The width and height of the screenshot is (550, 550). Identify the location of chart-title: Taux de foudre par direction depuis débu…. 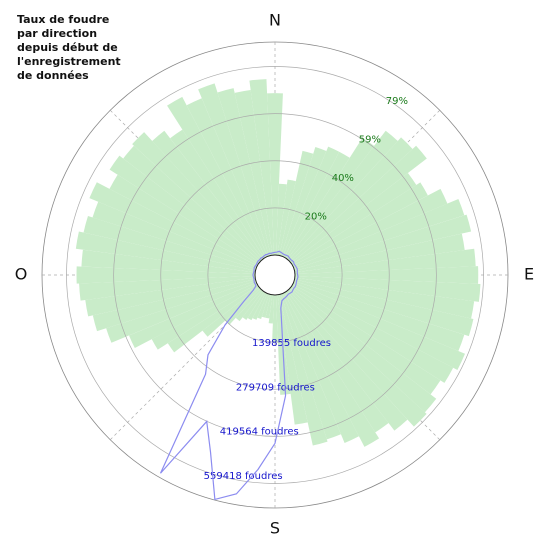
(69, 47).